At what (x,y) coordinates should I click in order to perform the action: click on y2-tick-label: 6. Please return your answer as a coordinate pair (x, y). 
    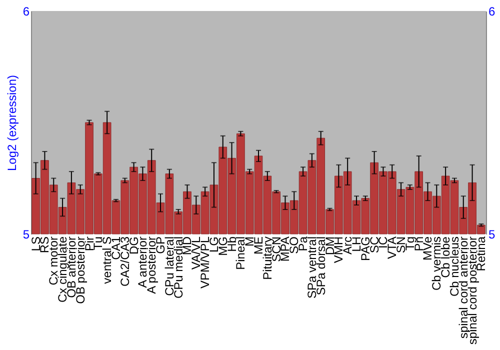
    Looking at the image, I should click on (492, 11).